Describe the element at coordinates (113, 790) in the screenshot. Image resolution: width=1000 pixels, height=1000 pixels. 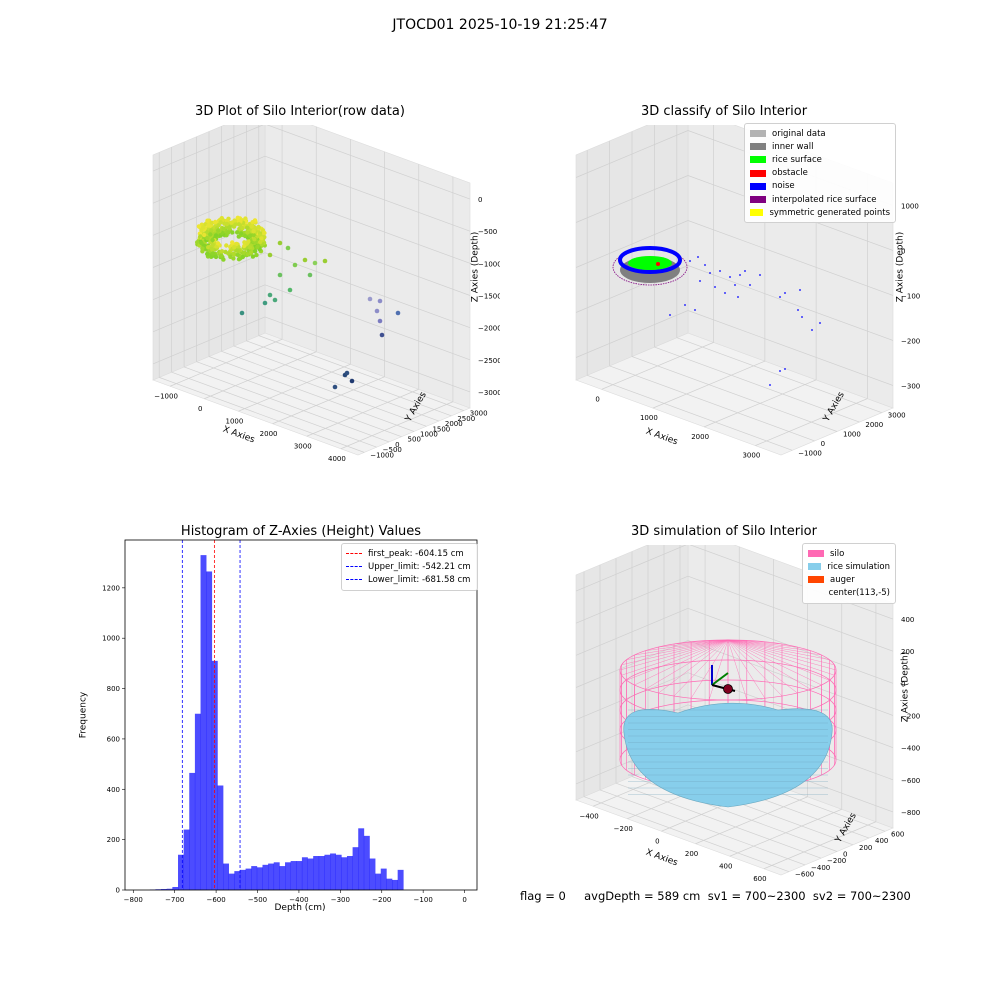
I see `y-tick-label: 400` at that location.